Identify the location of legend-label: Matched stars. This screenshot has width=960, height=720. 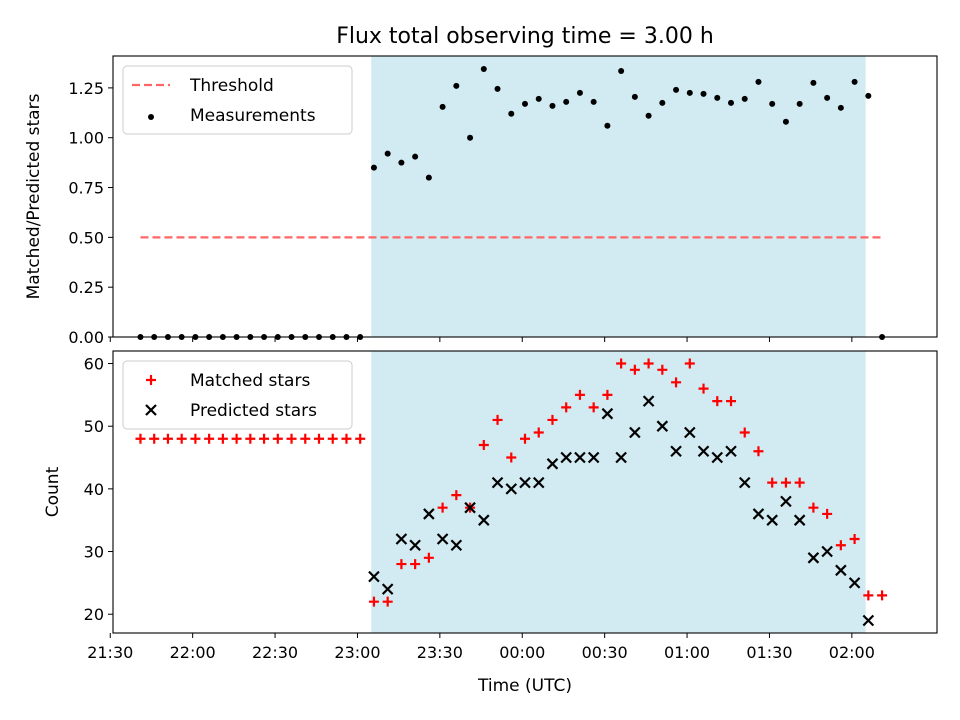
(250, 381).